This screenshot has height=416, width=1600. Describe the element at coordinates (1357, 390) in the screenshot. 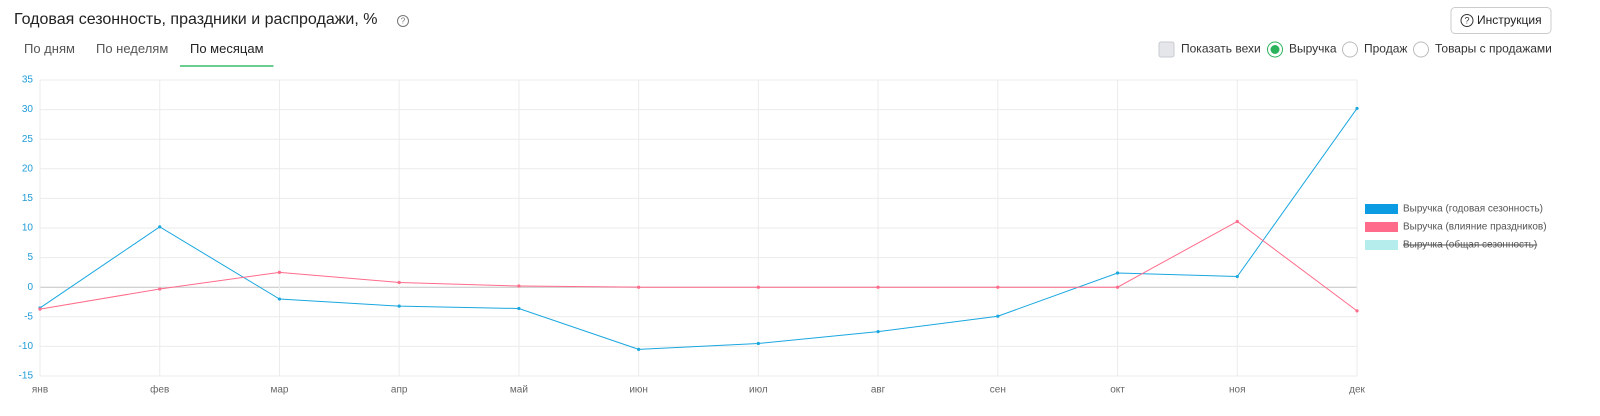

I see `x-tick-label: дек` at that location.